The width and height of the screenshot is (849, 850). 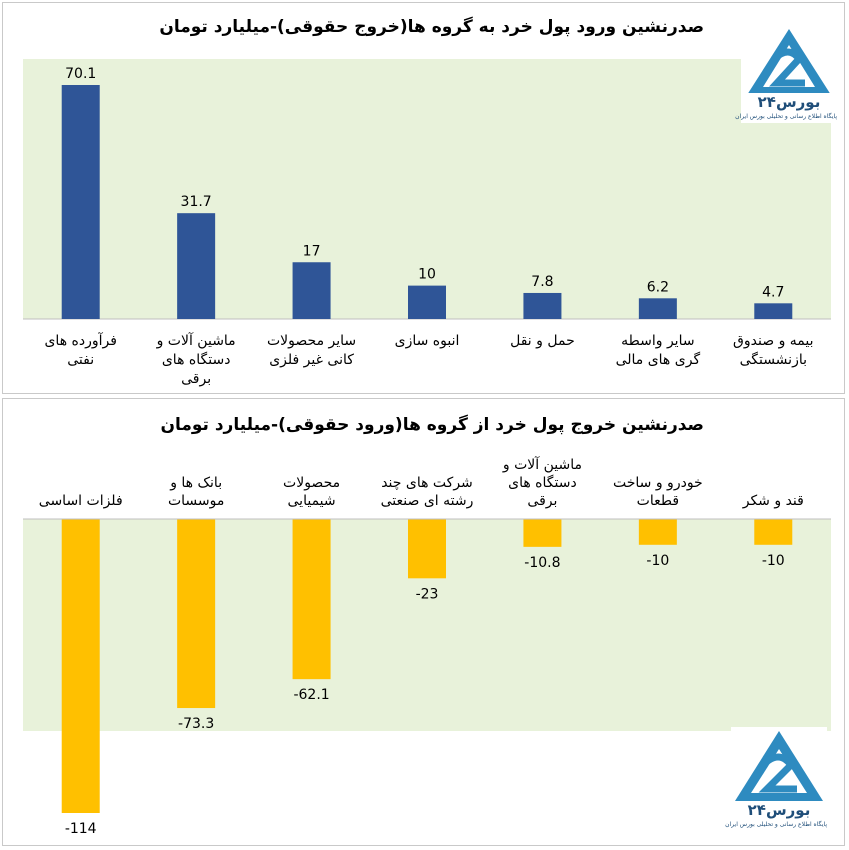 I want to click on data-label: 10, so click(x=427, y=275).